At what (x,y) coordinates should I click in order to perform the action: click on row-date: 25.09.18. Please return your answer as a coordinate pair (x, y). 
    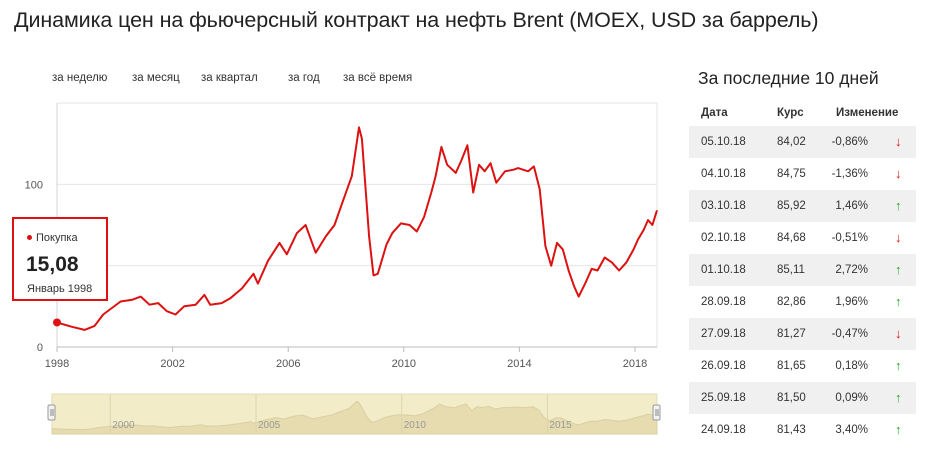
    Looking at the image, I should click on (723, 398).